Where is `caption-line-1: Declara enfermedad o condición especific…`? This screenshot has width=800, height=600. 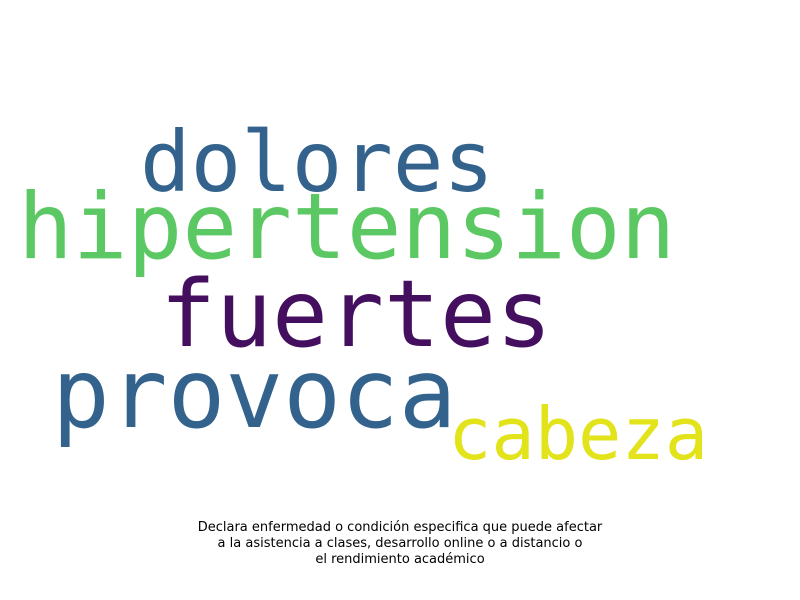
caption-line-1: Declara enfermedad o condición especific… is located at coordinates (400, 527).